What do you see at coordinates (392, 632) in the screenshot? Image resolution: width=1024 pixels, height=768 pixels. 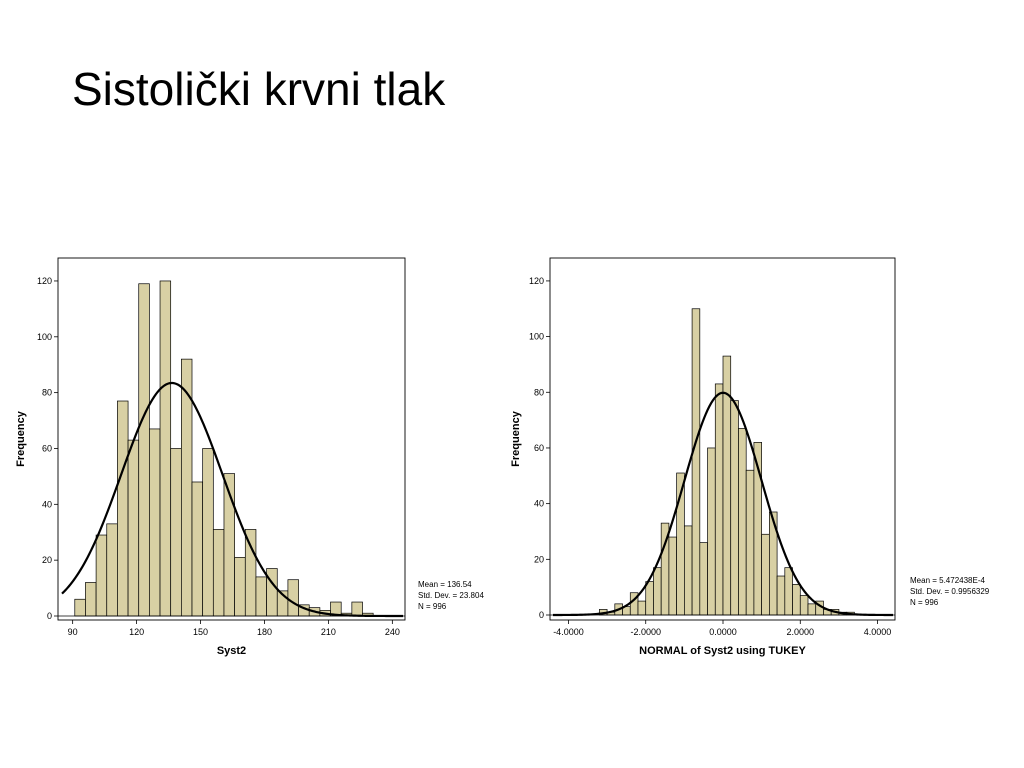 I see `x-tick-label: 240` at bounding box center [392, 632].